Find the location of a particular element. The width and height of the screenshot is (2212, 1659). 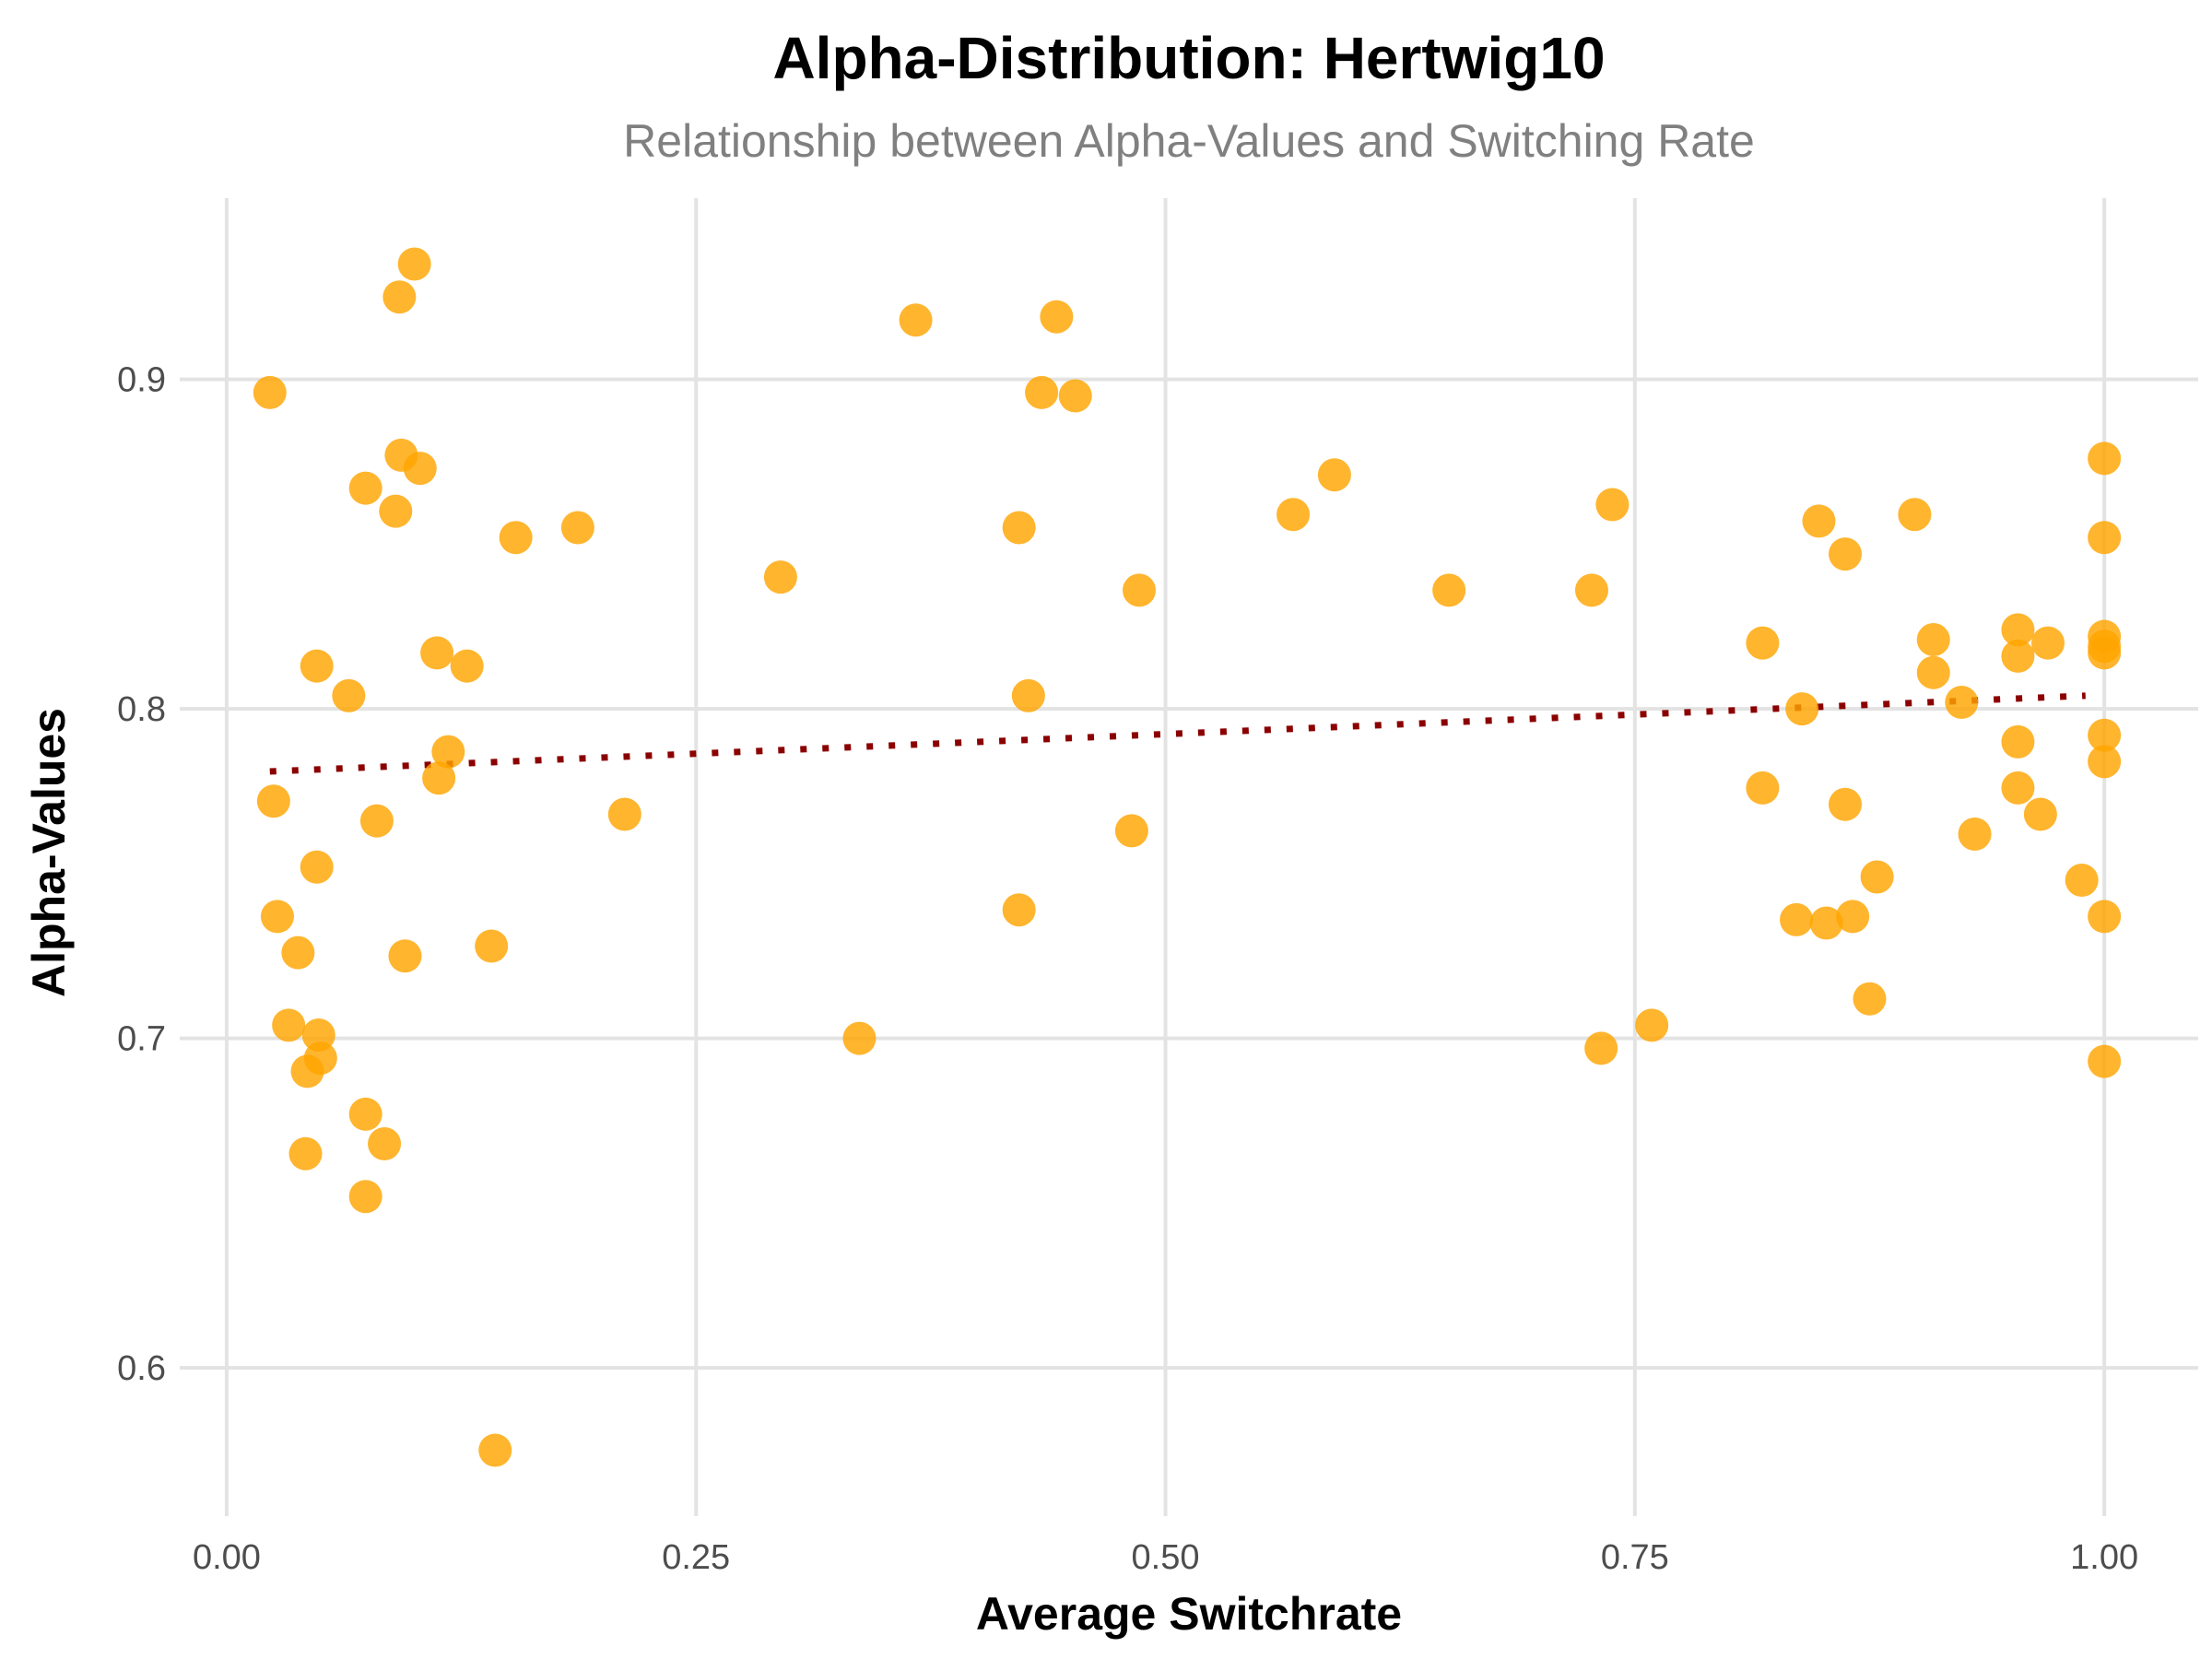

x-axis-title: Average Switchrate is located at coordinates (1189, 1614).